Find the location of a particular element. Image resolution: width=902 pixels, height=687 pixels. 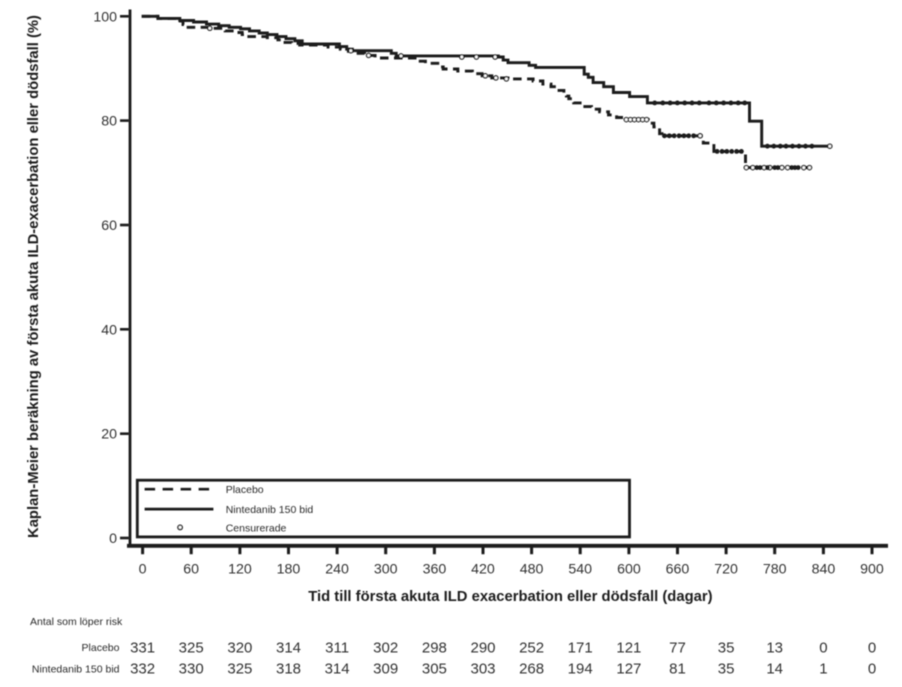

svg-text: 302 is located at coordinates (385, 647).